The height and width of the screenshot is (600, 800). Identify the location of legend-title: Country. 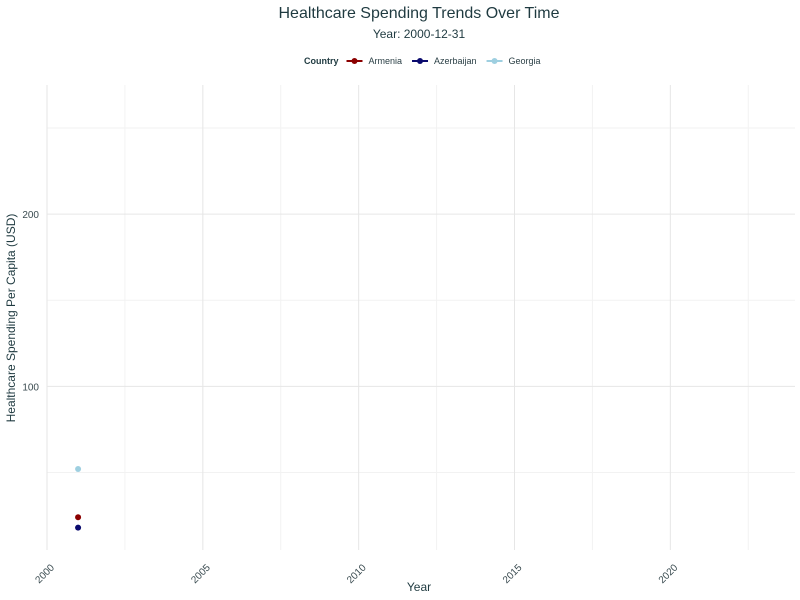
(321, 61).